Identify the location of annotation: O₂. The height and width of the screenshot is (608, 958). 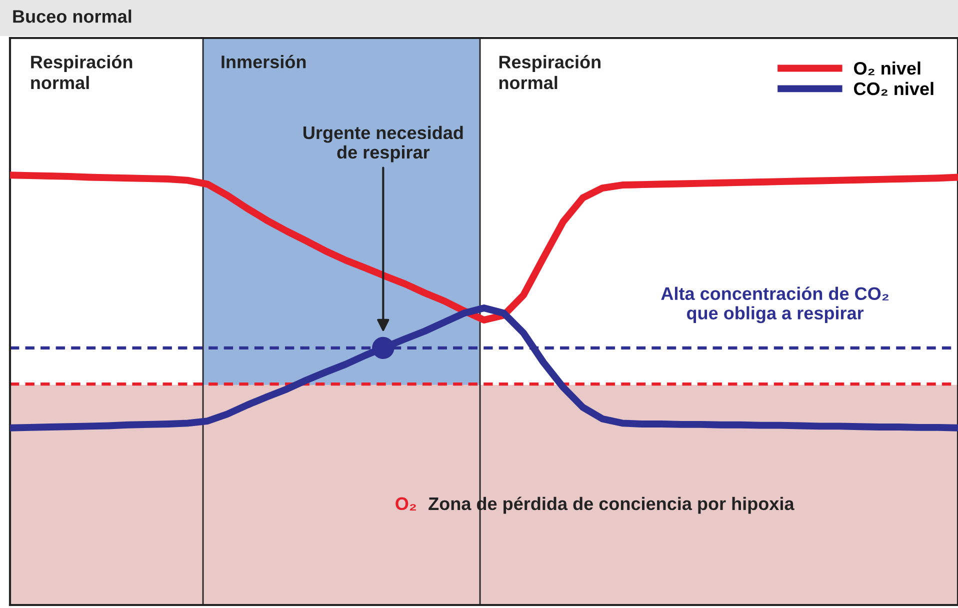
(406, 503).